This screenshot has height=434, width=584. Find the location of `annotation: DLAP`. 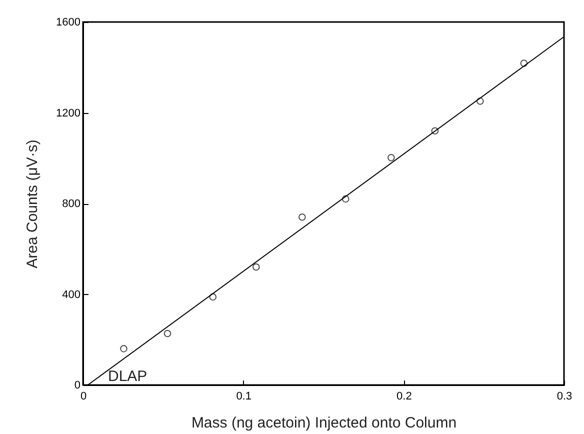

annotation: DLAP is located at coordinates (128, 376).